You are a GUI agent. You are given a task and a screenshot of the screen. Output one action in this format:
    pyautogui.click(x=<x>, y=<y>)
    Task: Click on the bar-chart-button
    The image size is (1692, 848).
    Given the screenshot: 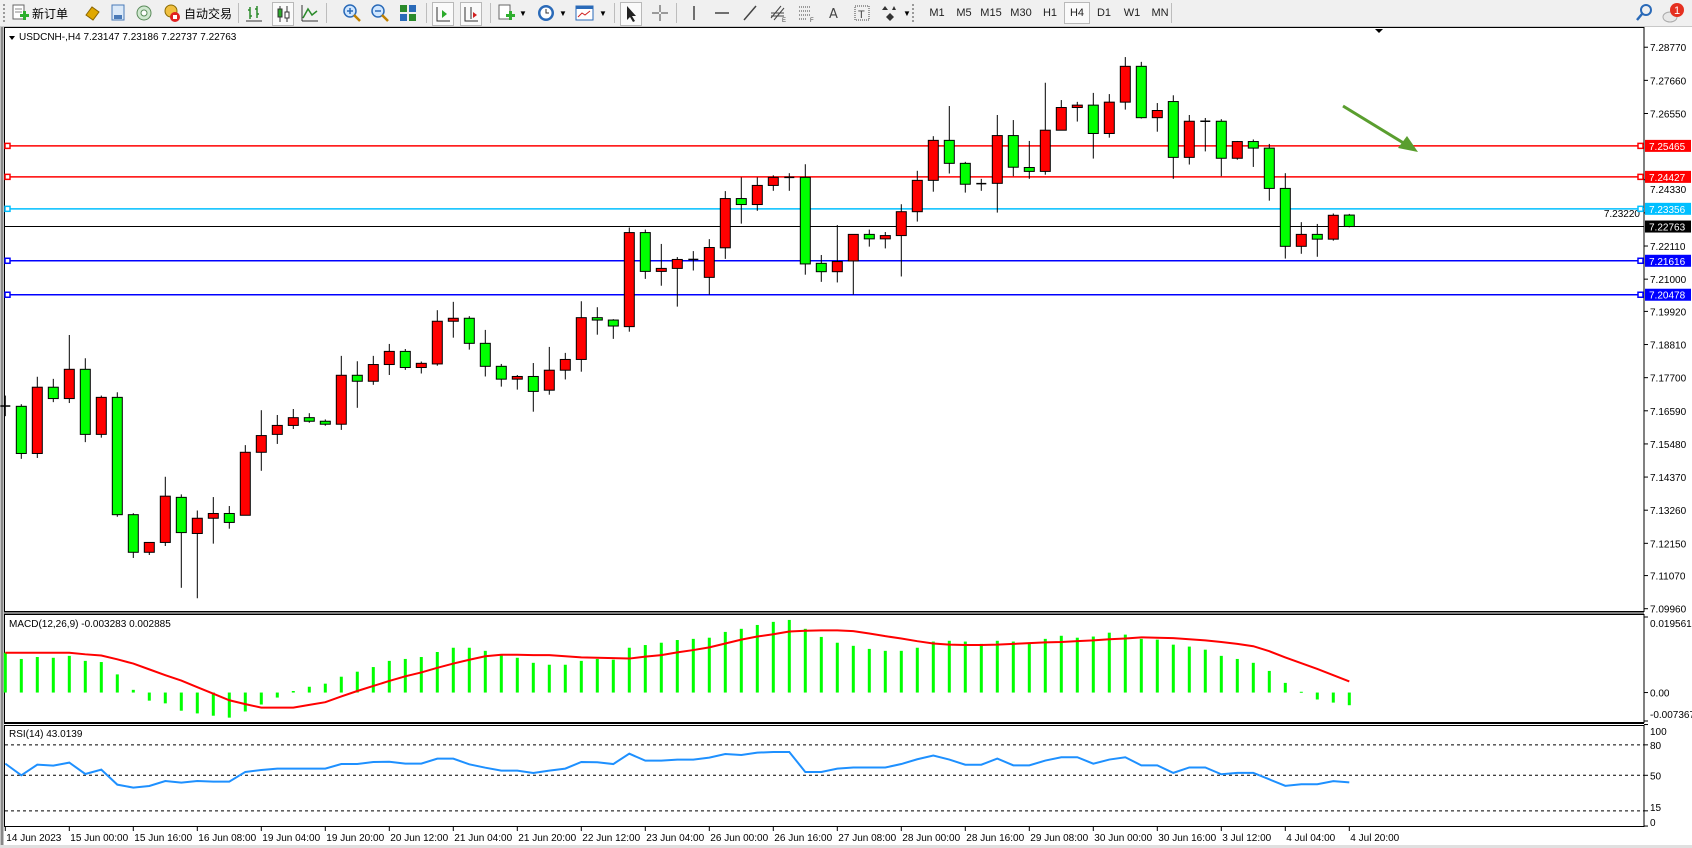 What is the action you would take?
    pyautogui.click(x=254, y=13)
    